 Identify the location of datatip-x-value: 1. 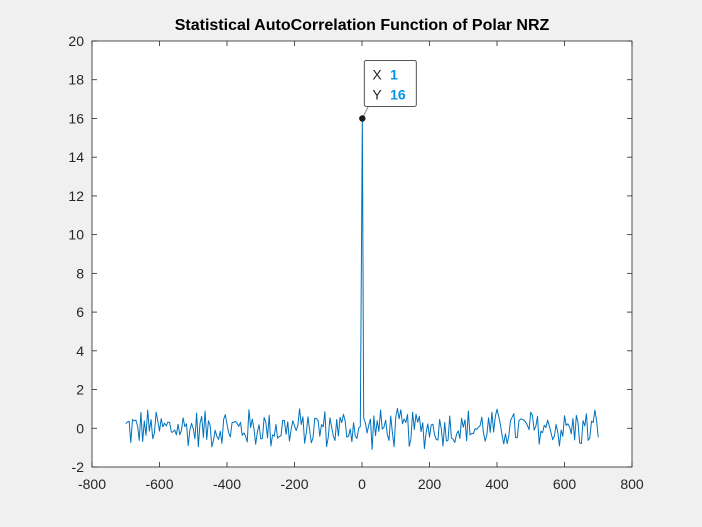
(394, 74).